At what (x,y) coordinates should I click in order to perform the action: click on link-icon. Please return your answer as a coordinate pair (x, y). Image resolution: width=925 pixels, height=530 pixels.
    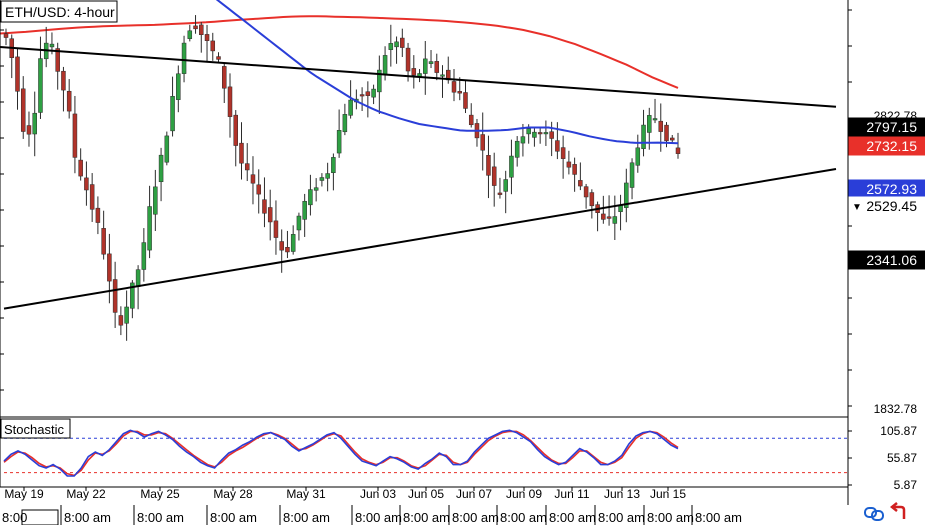
    Looking at the image, I should click on (874, 514).